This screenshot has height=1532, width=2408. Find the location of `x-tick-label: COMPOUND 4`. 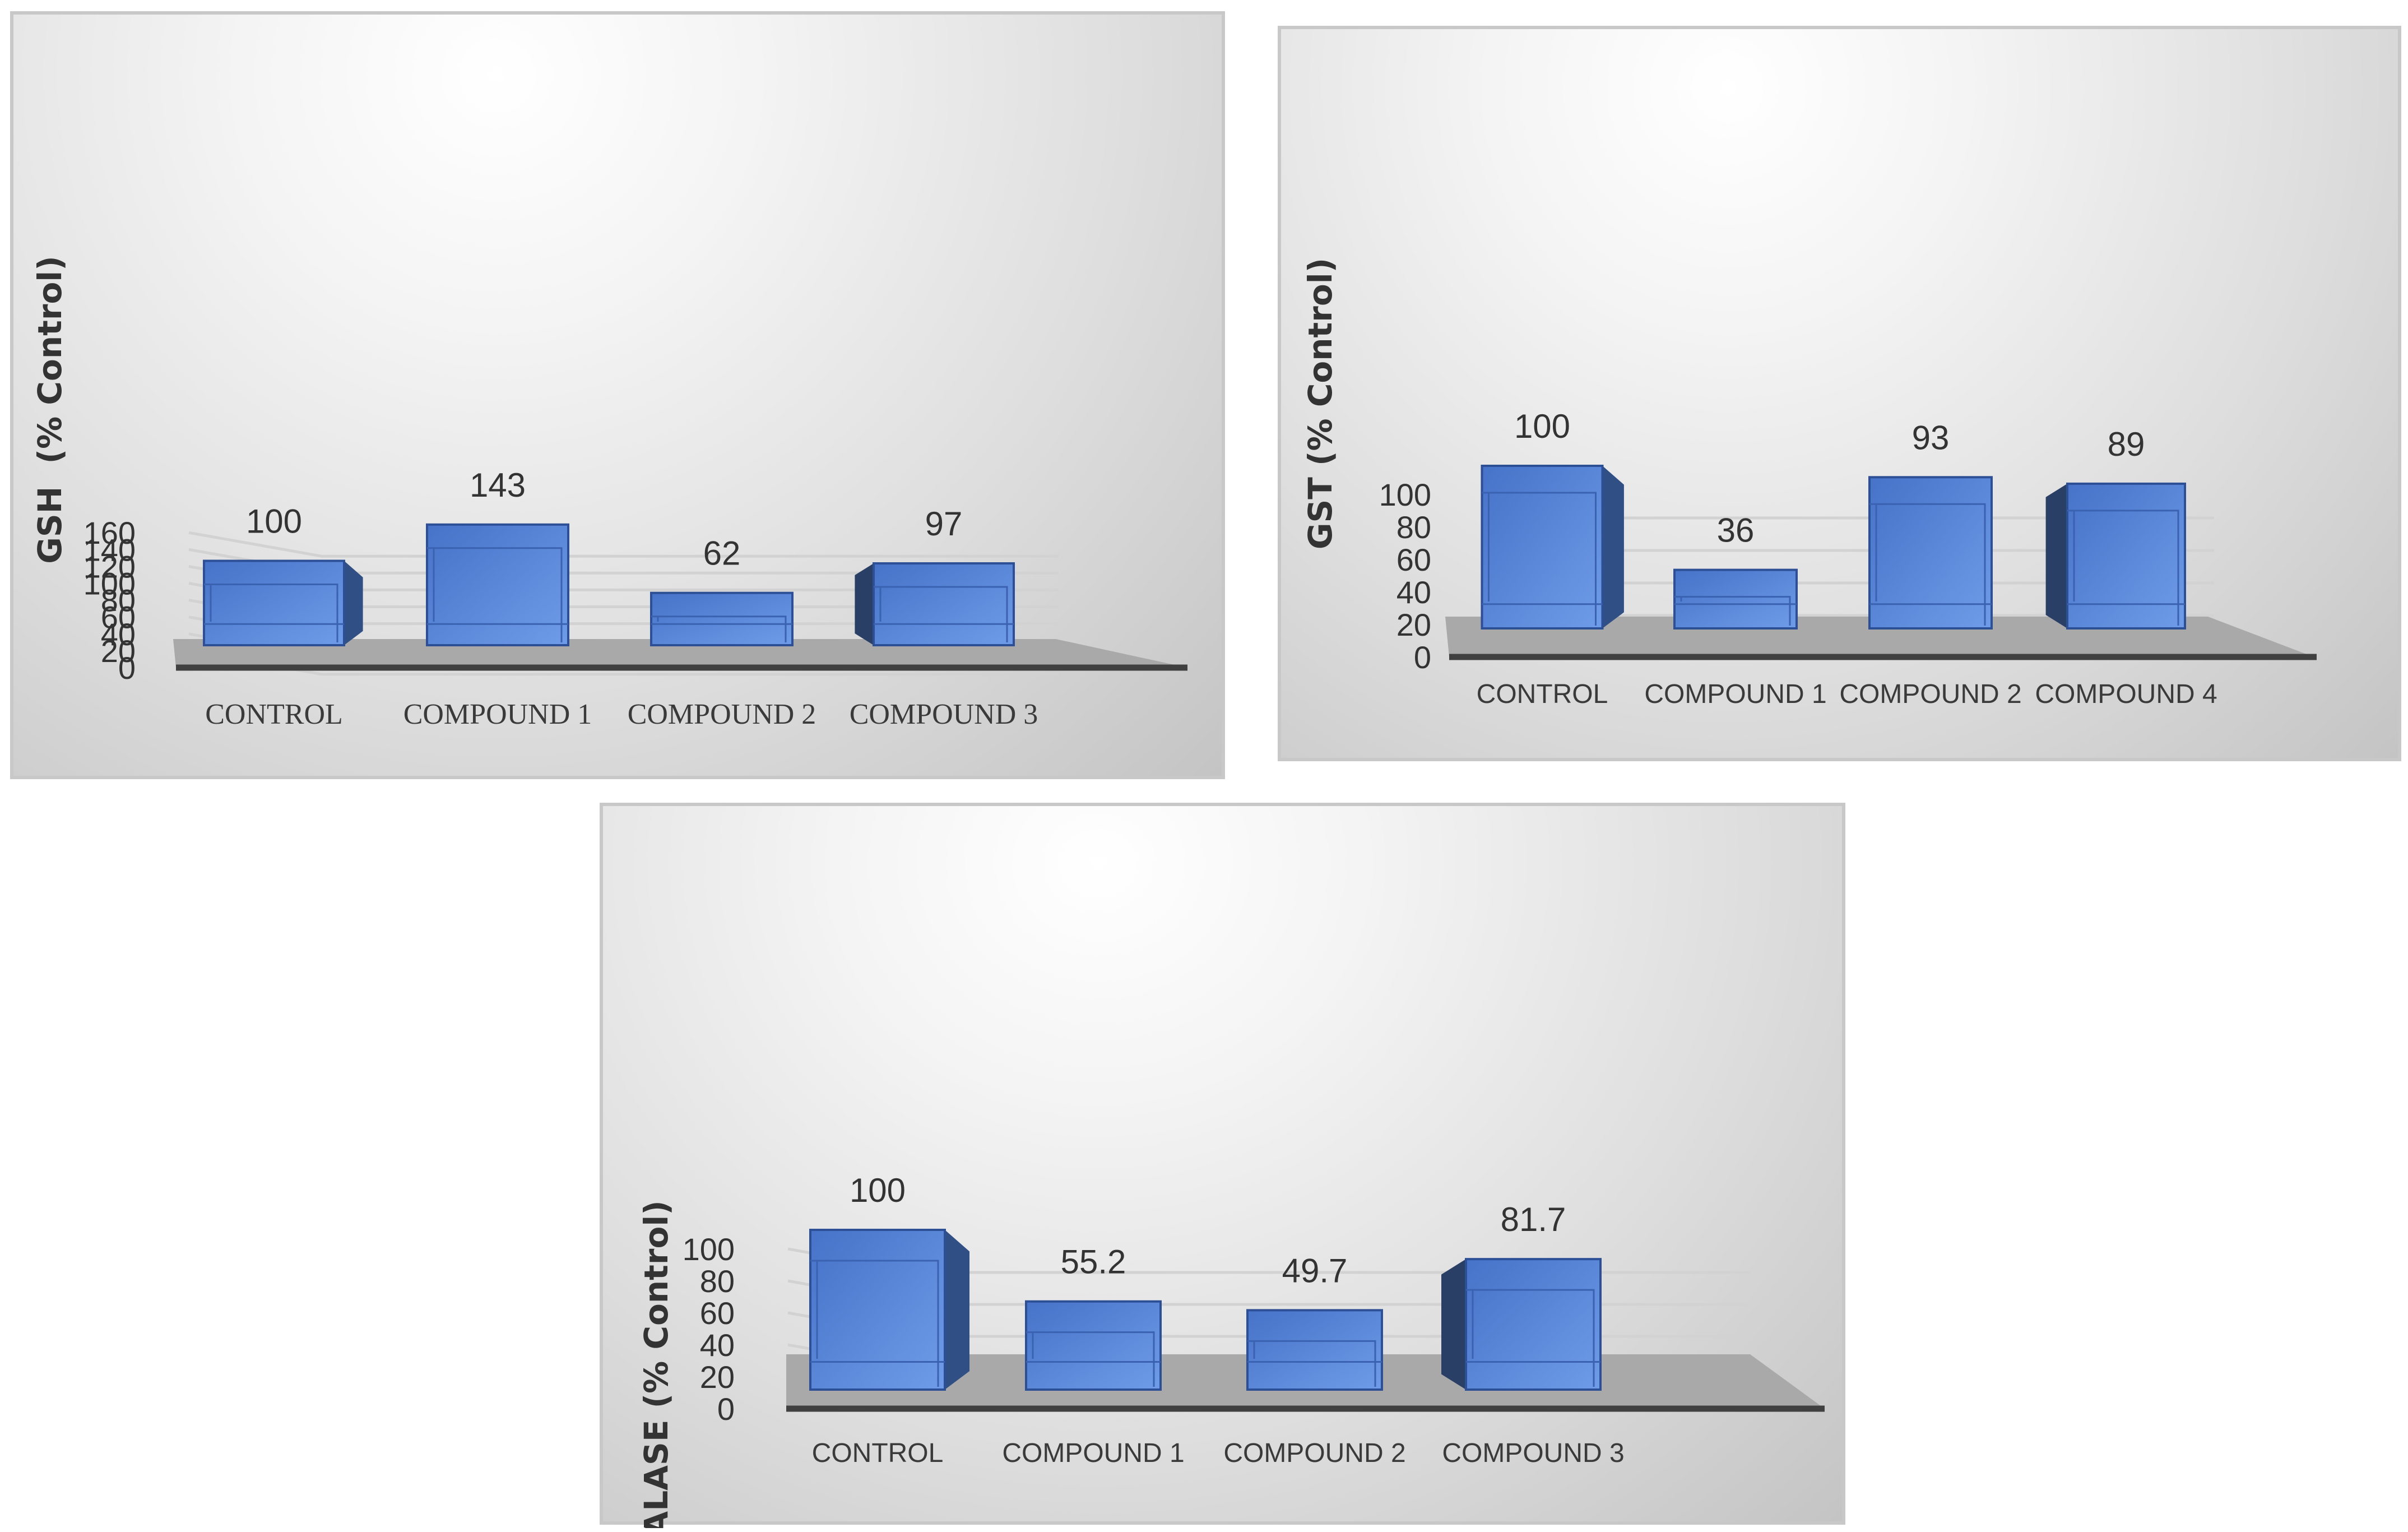

x-tick-label: COMPOUND 4 is located at coordinates (2126, 694).